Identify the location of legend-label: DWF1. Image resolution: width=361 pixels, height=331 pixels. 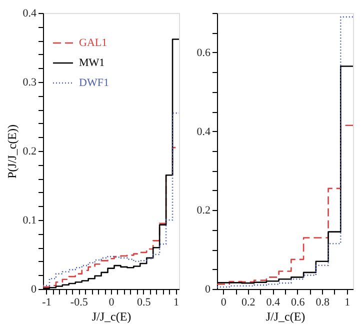
(94, 83).